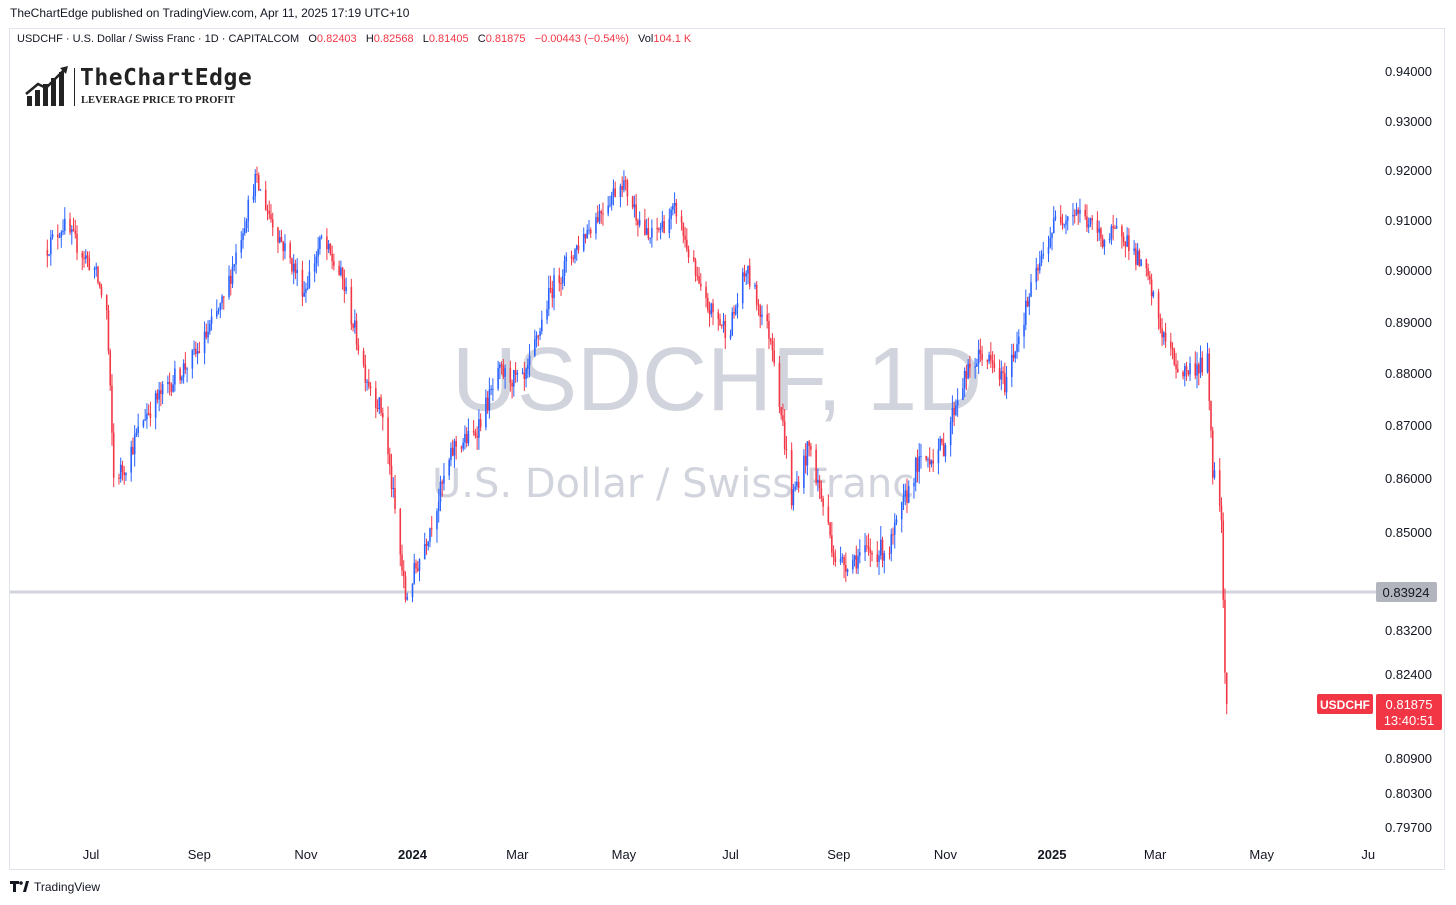 The image size is (1456, 905). I want to click on close-value: 0.81875, so click(505, 39).